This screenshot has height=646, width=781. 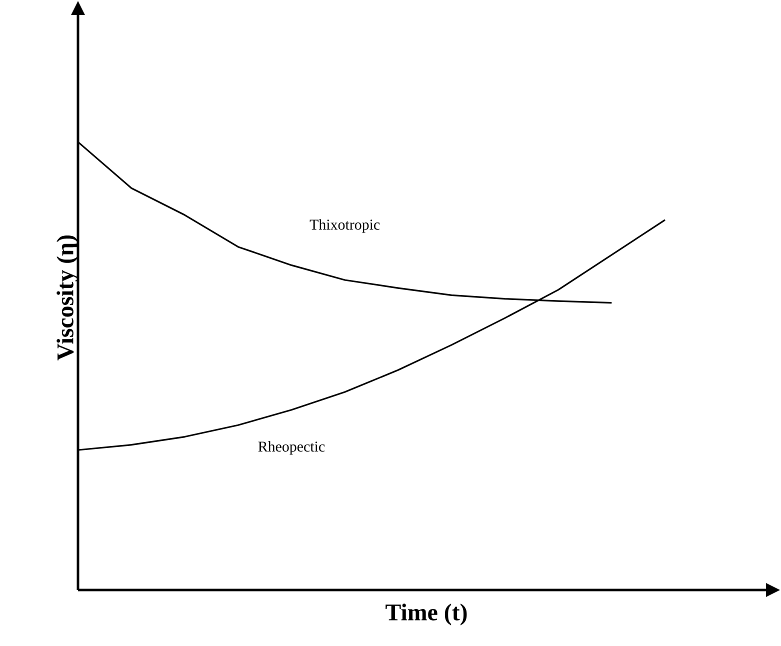 What do you see at coordinates (426, 615) in the screenshot?
I see `x-axis-title: Time (t)` at bounding box center [426, 615].